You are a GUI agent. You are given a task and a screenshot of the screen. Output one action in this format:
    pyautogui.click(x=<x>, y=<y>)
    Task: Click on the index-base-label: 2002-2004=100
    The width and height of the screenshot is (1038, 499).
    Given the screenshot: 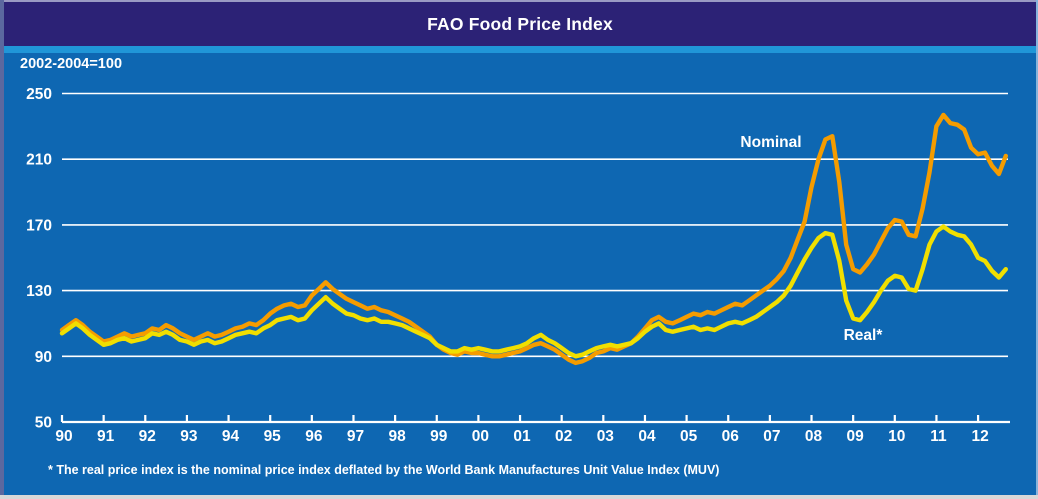 What is the action you would take?
    pyautogui.click(x=71, y=64)
    